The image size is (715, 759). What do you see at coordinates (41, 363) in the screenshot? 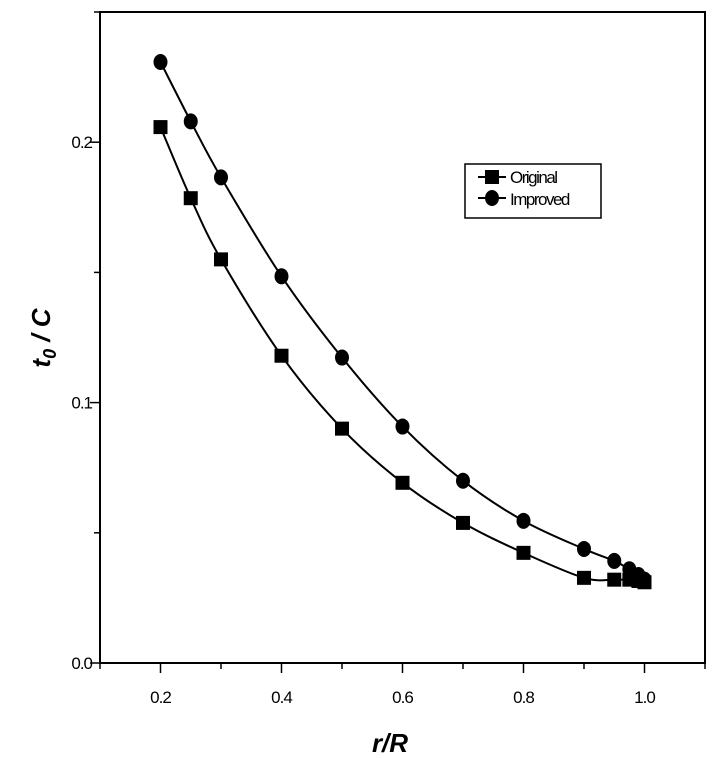
I see `y-axis-label-main: t` at bounding box center [41, 363].